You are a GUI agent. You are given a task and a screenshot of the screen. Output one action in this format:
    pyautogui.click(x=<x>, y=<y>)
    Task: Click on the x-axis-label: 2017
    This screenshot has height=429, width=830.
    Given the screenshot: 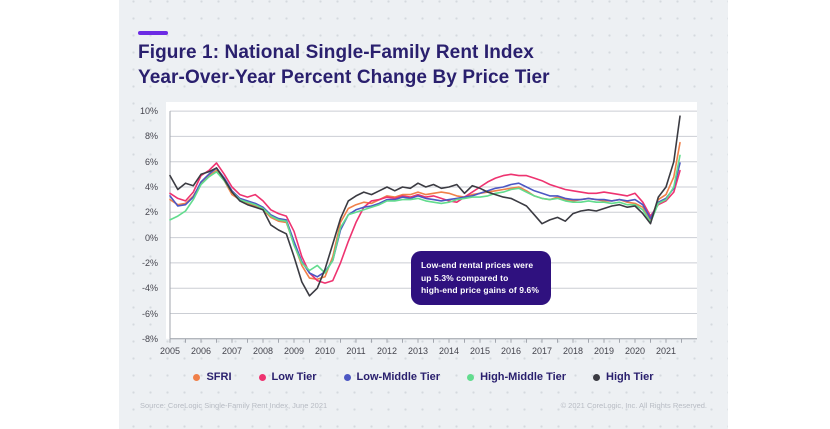 What is the action you would take?
    pyautogui.click(x=542, y=351)
    